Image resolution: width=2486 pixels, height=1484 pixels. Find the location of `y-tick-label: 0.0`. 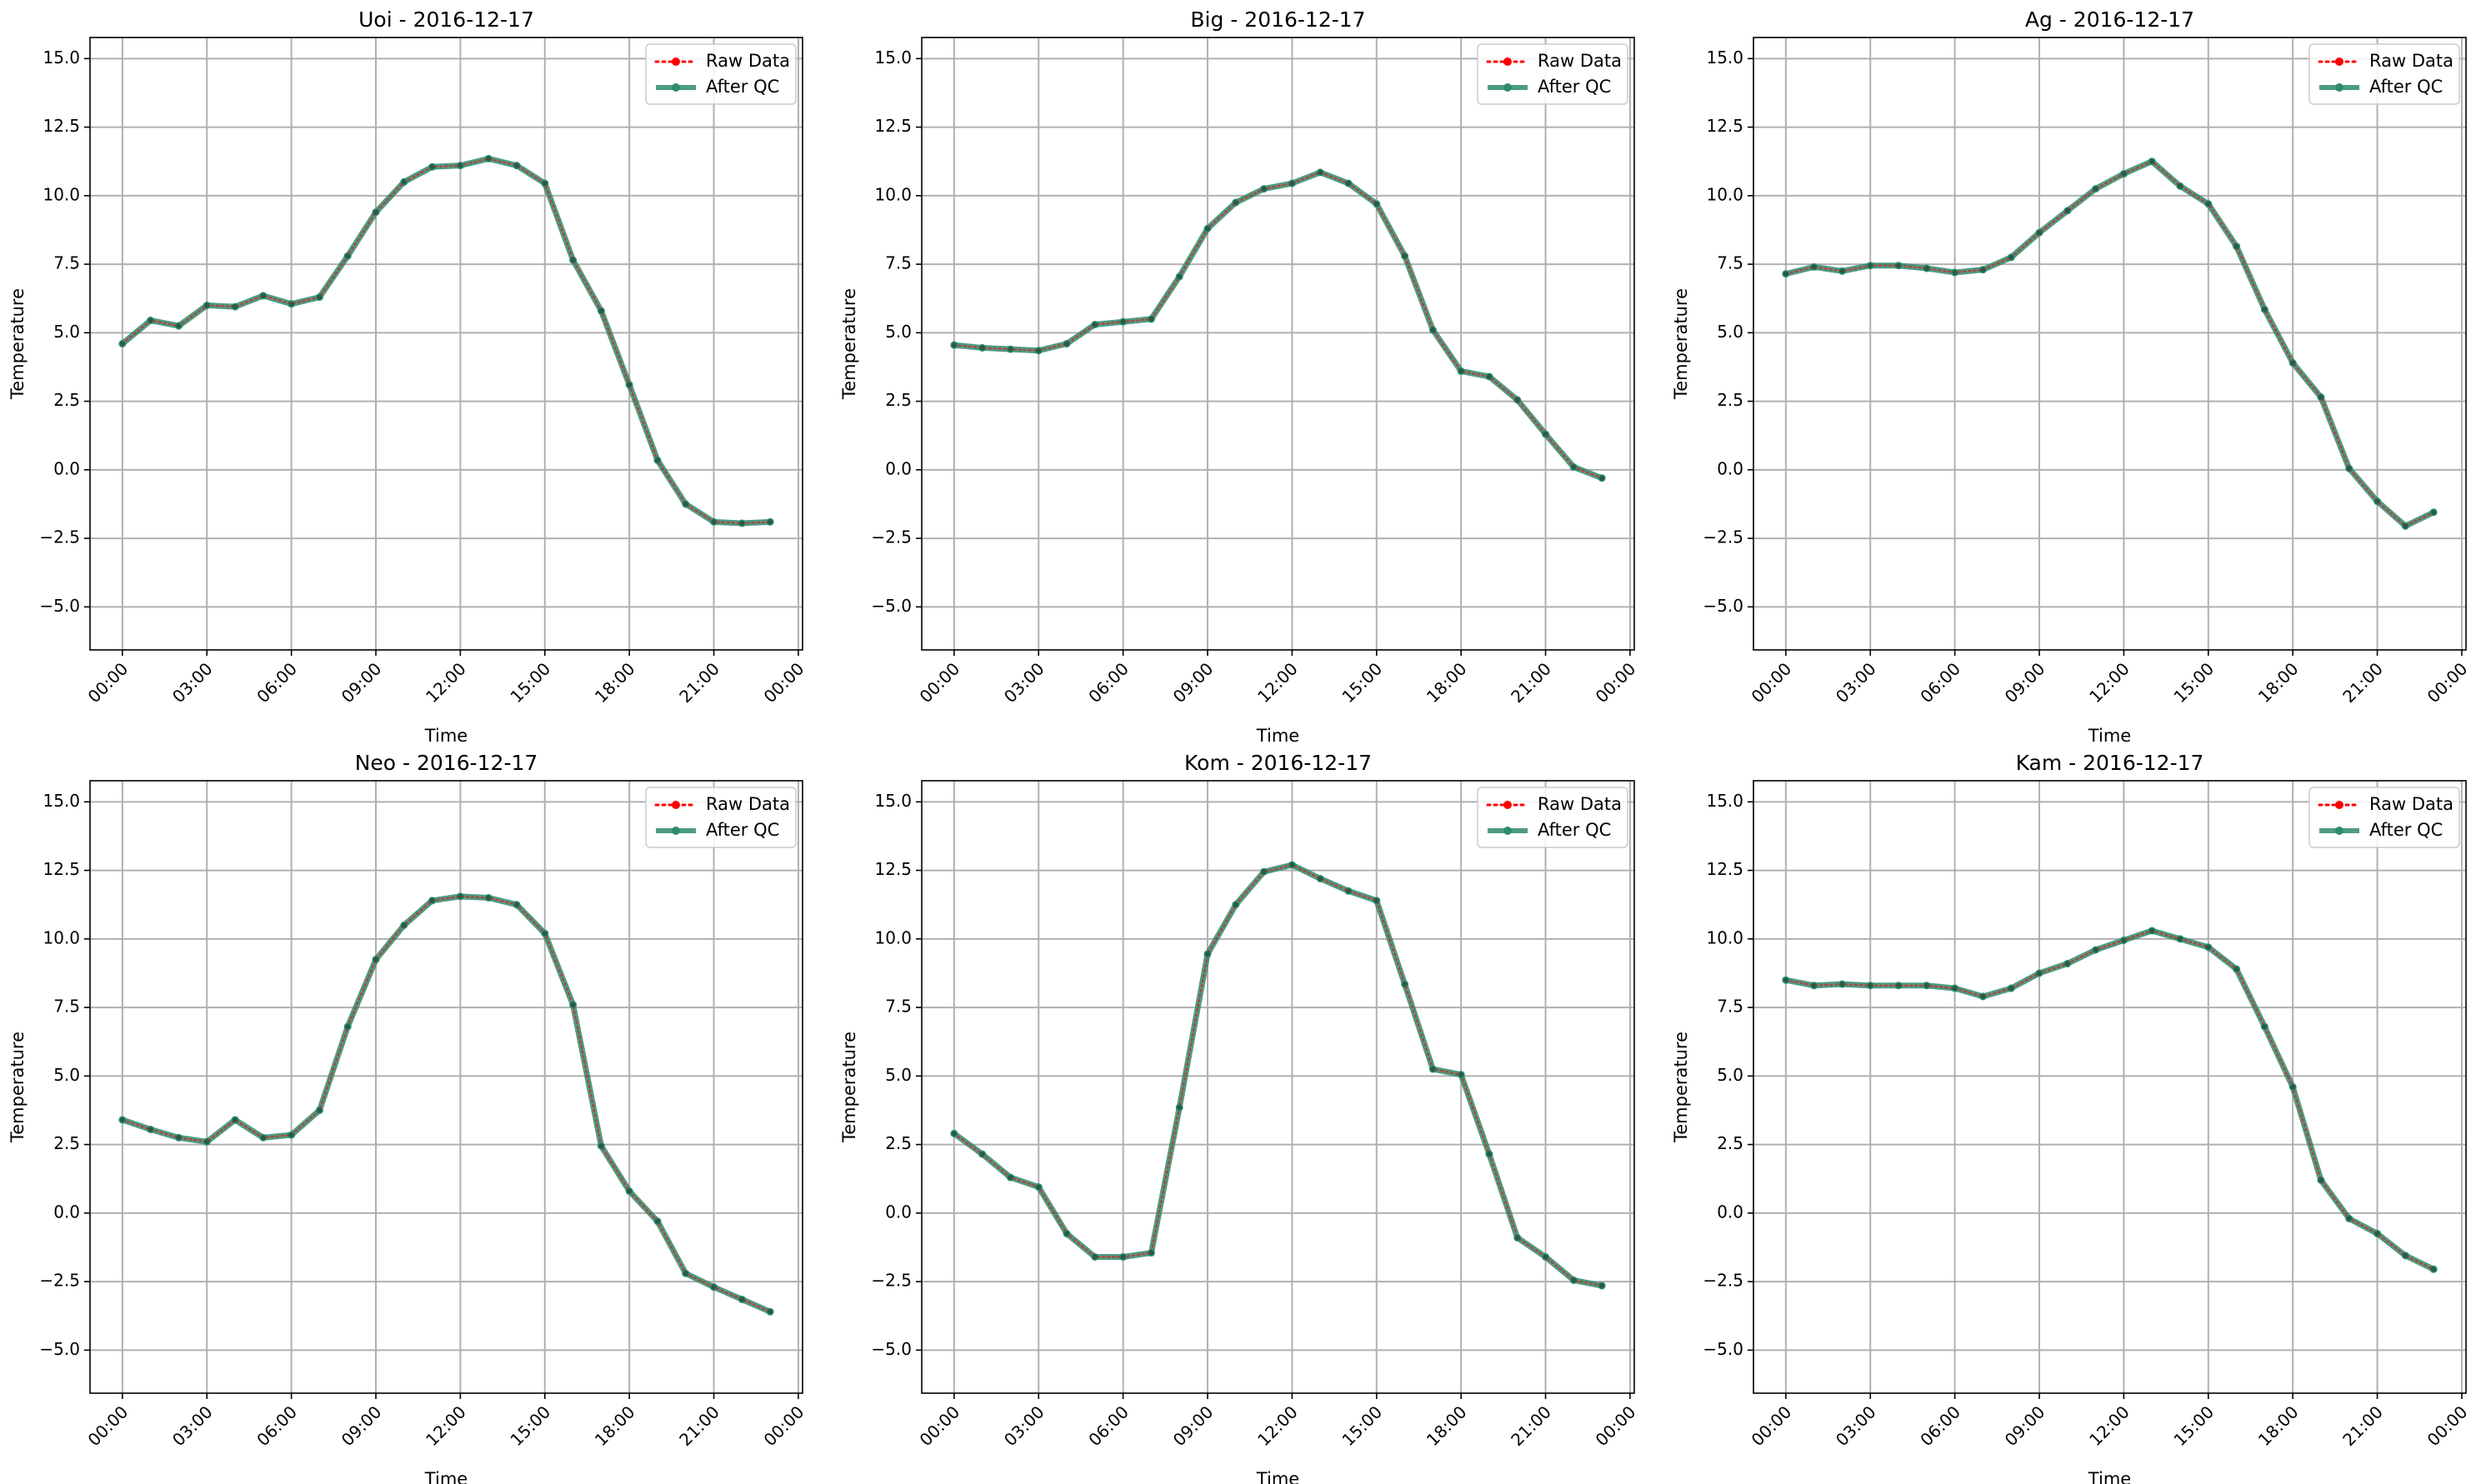

y-tick-label: 0.0 is located at coordinates (1730, 1212).